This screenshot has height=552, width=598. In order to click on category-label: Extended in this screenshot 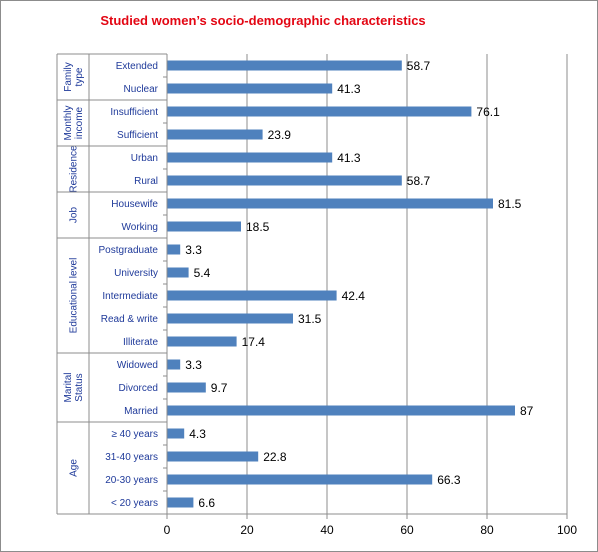, I will do `click(137, 66)`.